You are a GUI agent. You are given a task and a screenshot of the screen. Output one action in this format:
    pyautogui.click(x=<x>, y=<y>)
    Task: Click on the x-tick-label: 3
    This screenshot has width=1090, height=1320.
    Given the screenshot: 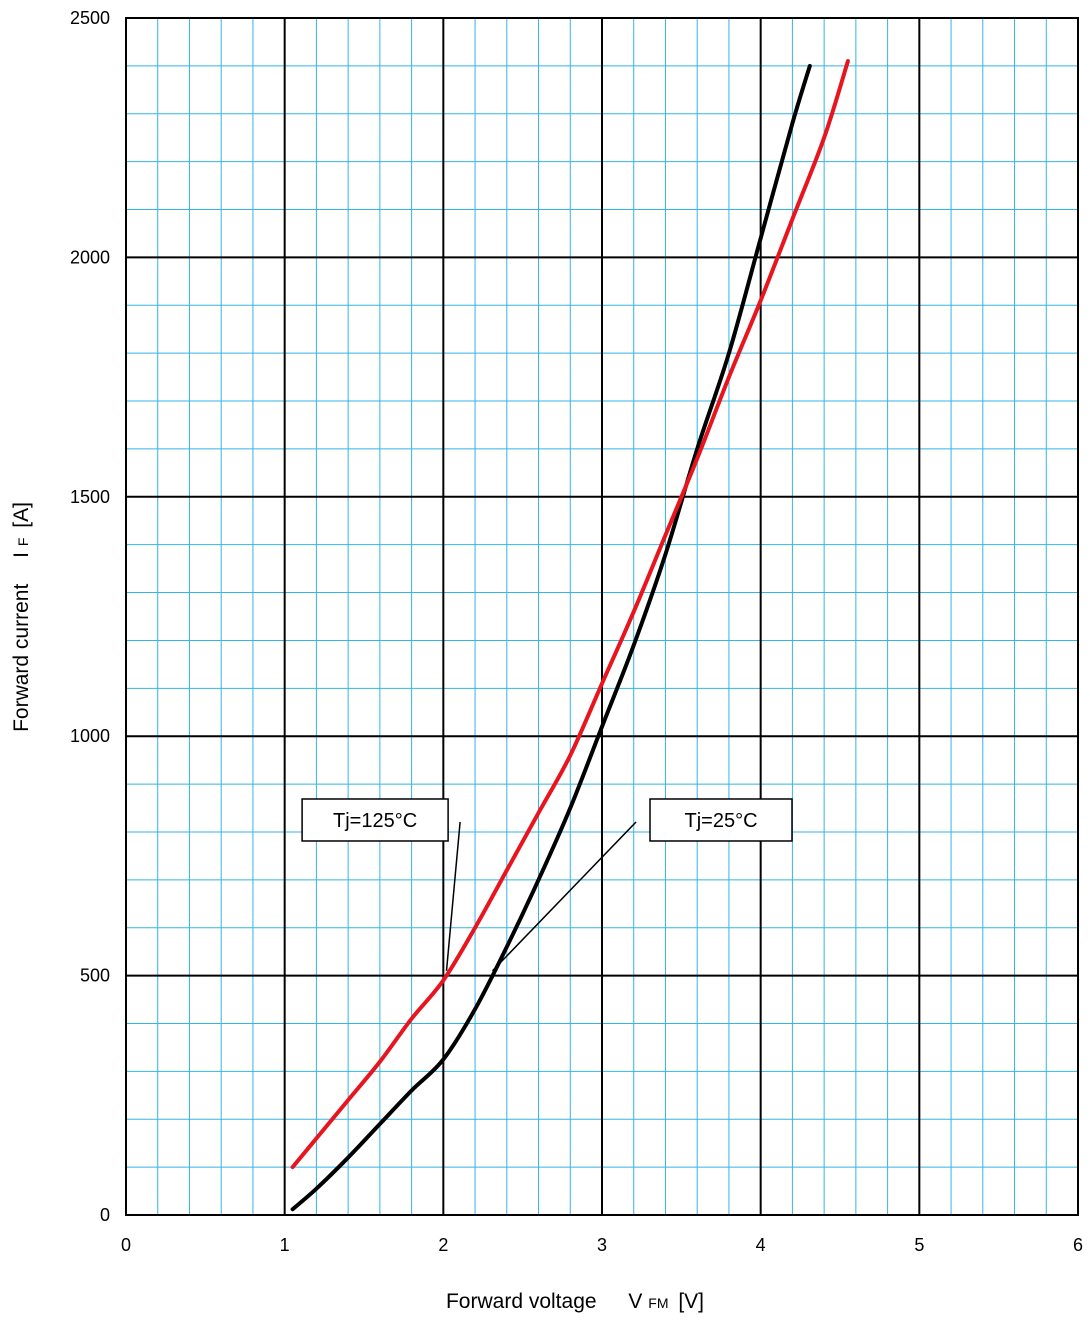 What is the action you would take?
    pyautogui.click(x=602, y=1245)
    